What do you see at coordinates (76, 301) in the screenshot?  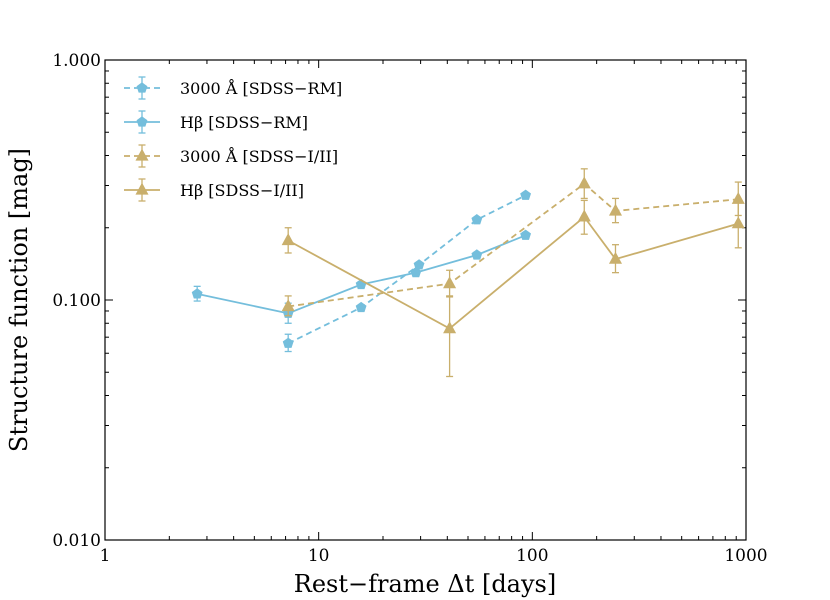 I see `y-tick-label: 0.100` at bounding box center [76, 301].